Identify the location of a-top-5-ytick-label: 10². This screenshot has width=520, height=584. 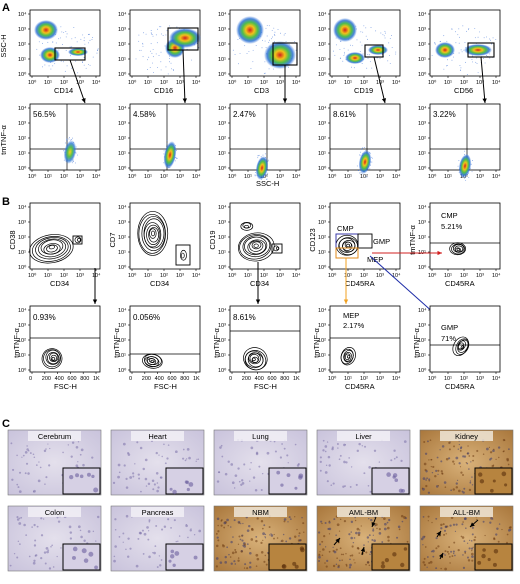
(422, 45).